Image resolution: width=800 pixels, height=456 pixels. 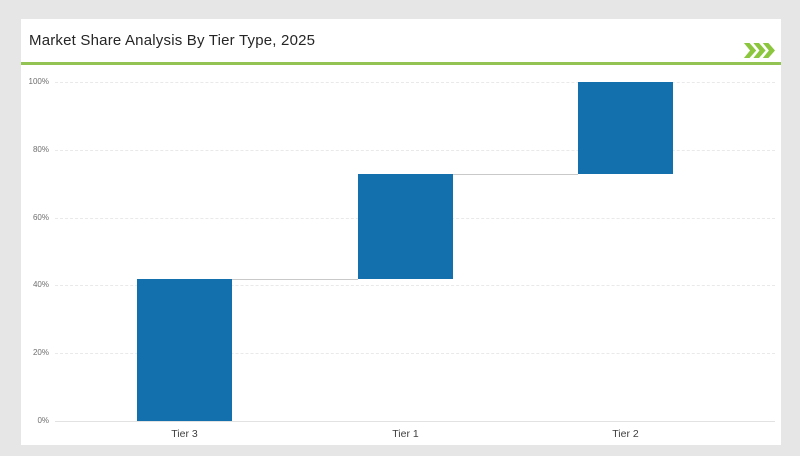 I want to click on x-axis-tick-label: Tier 1, so click(x=405, y=434).